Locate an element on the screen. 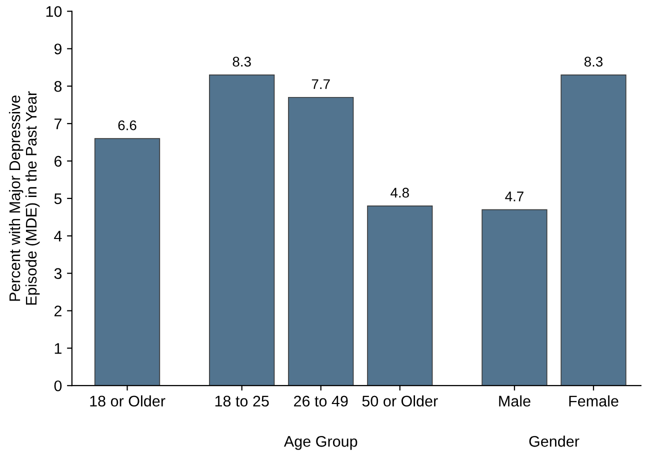  data-label: 7.7 is located at coordinates (321, 84).